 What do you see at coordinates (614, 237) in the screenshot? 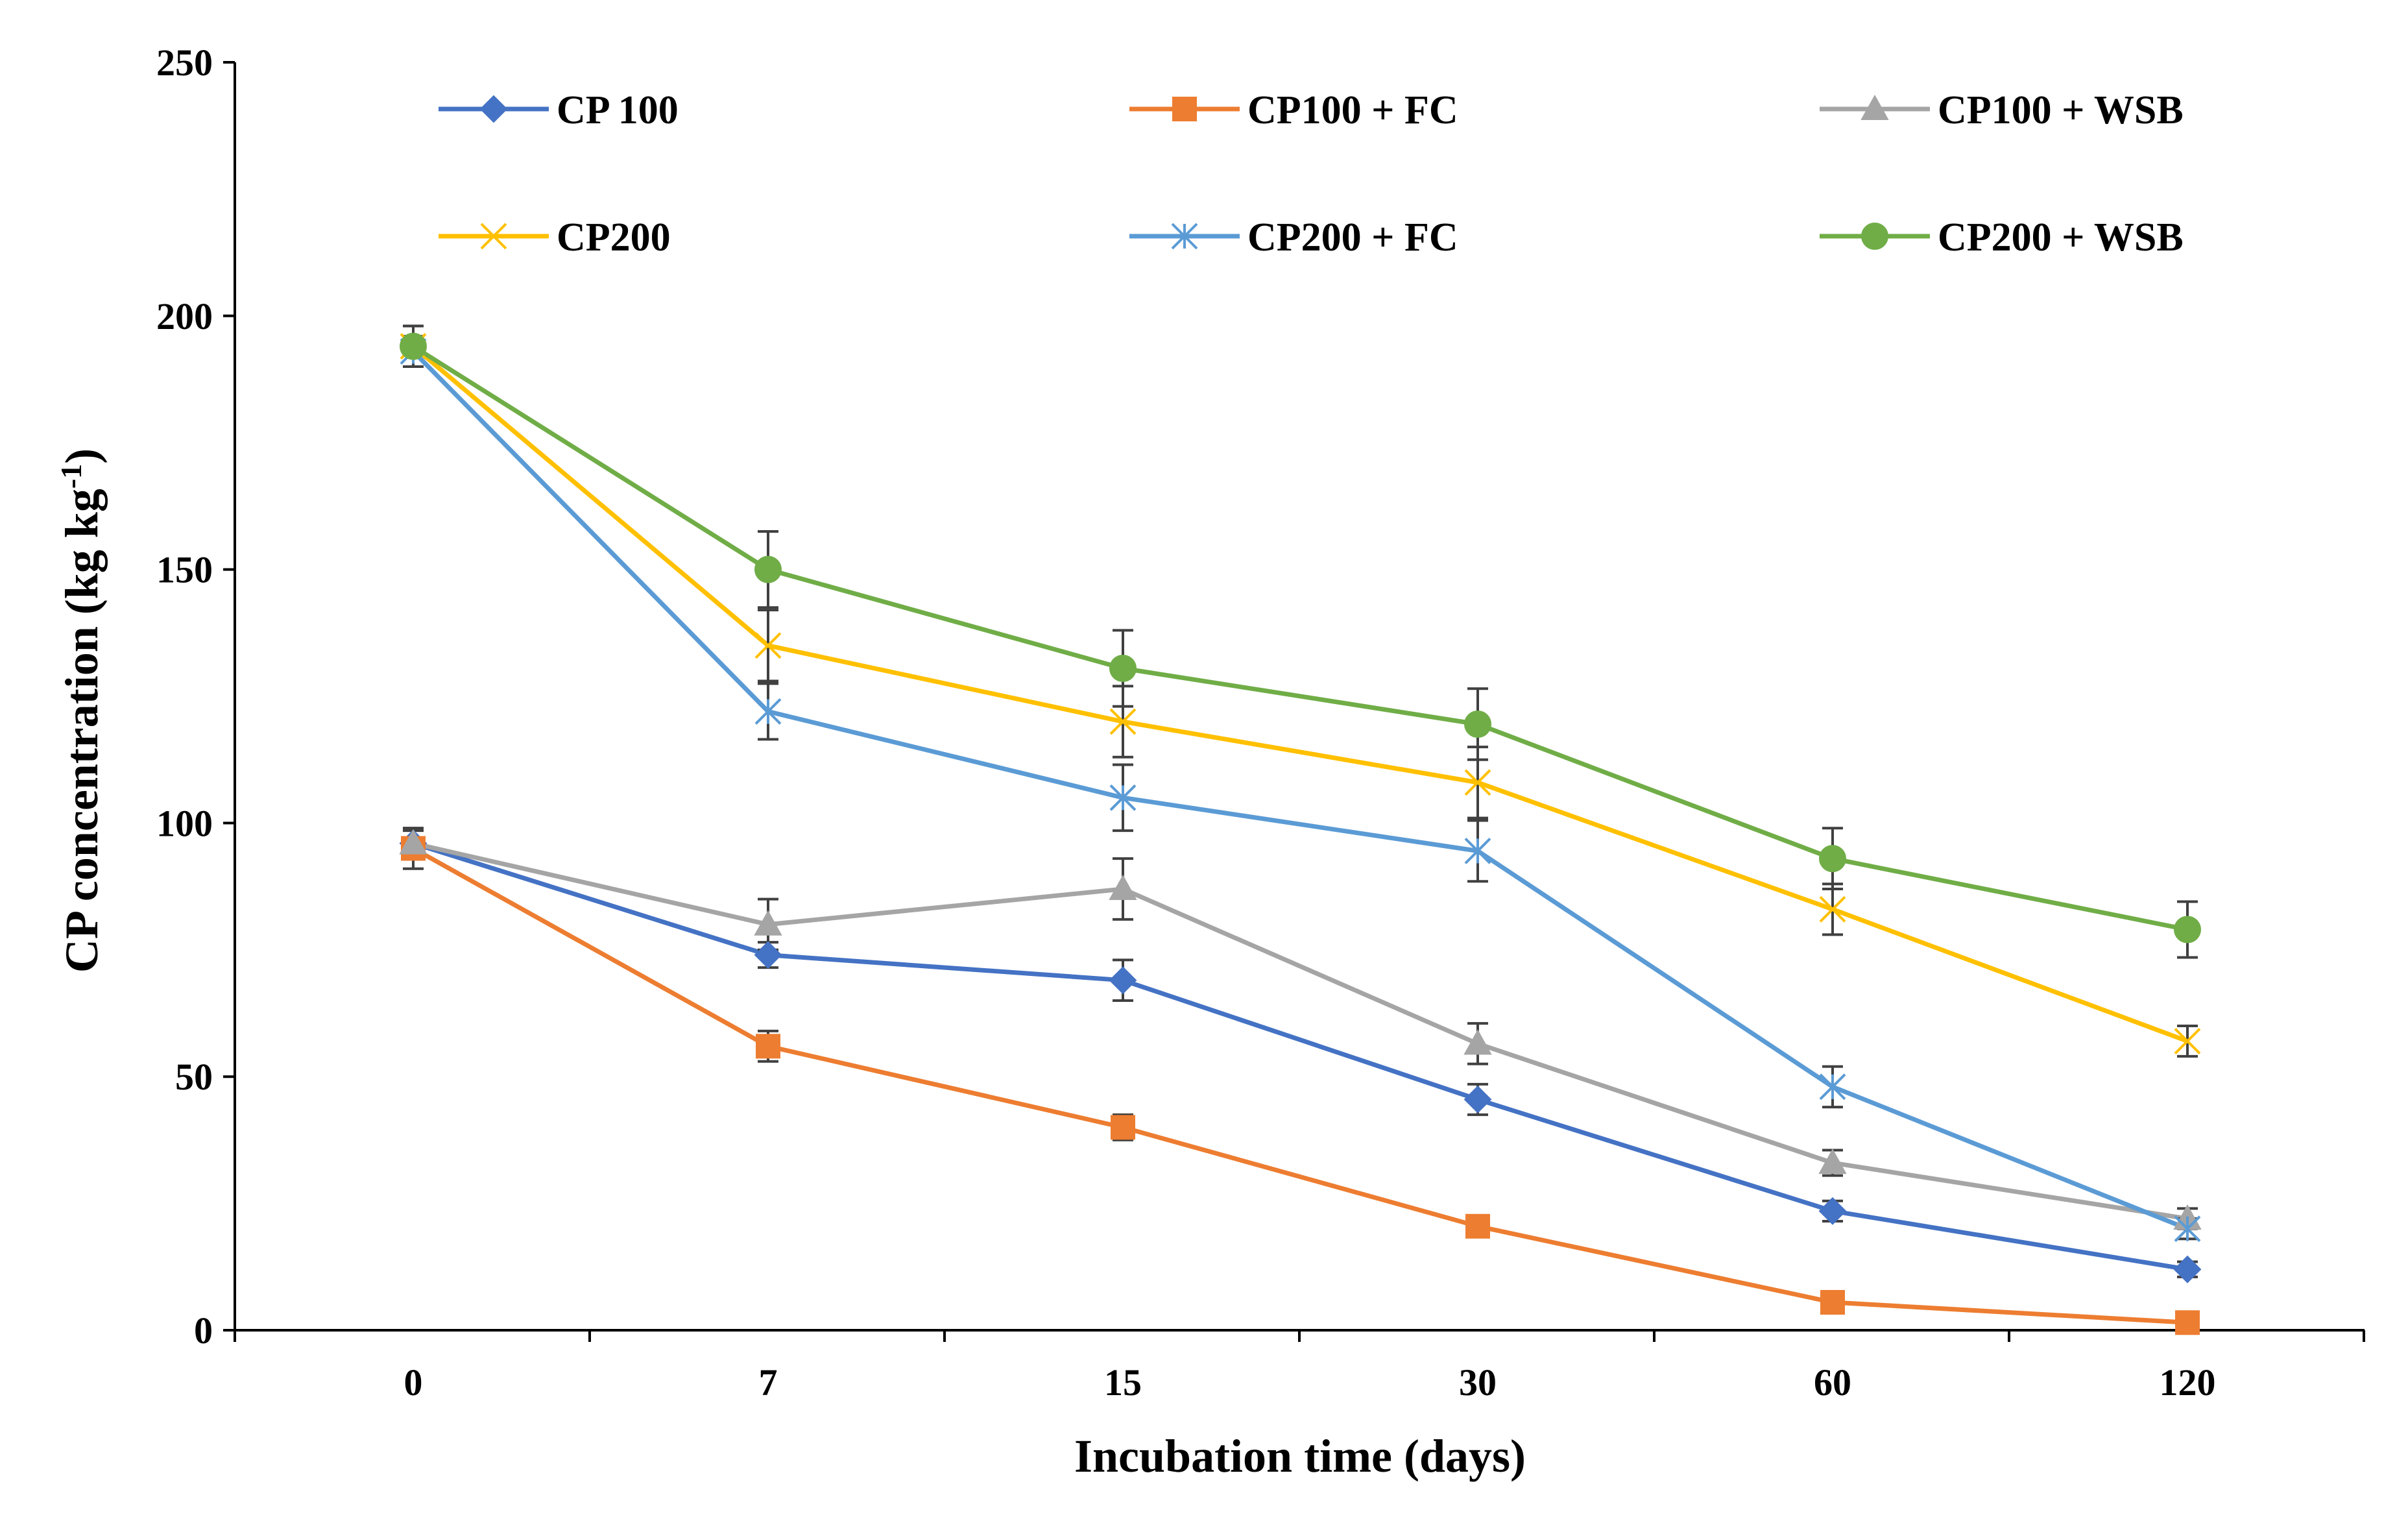
I see `legend-label: CP200` at bounding box center [614, 237].